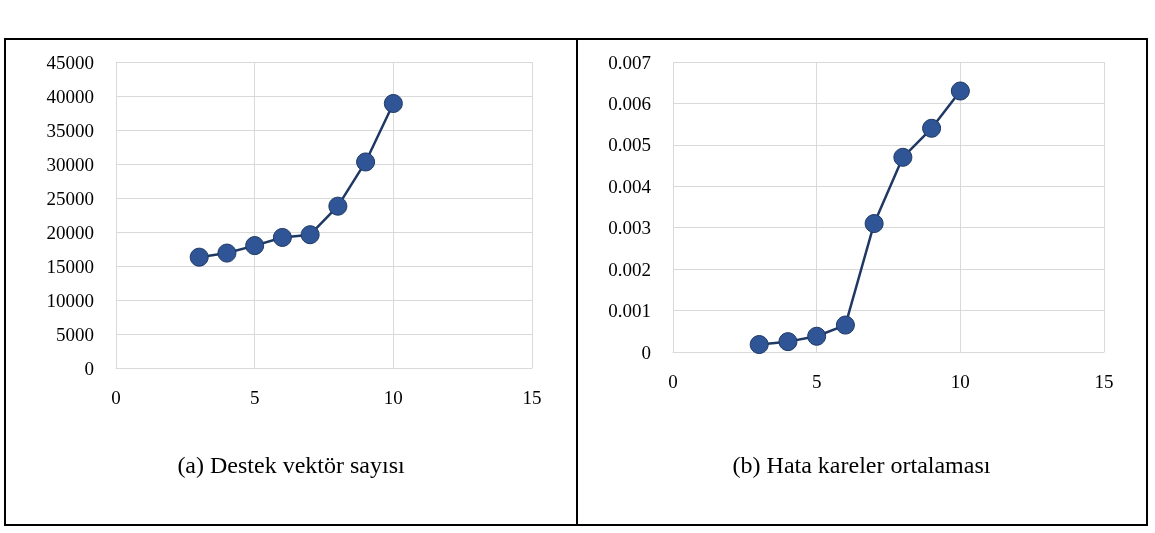 This screenshot has height=533, width=1155. What do you see at coordinates (70, 164) in the screenshot?
I see `y-tick-label: 30000` at bounding box center [70, 164].